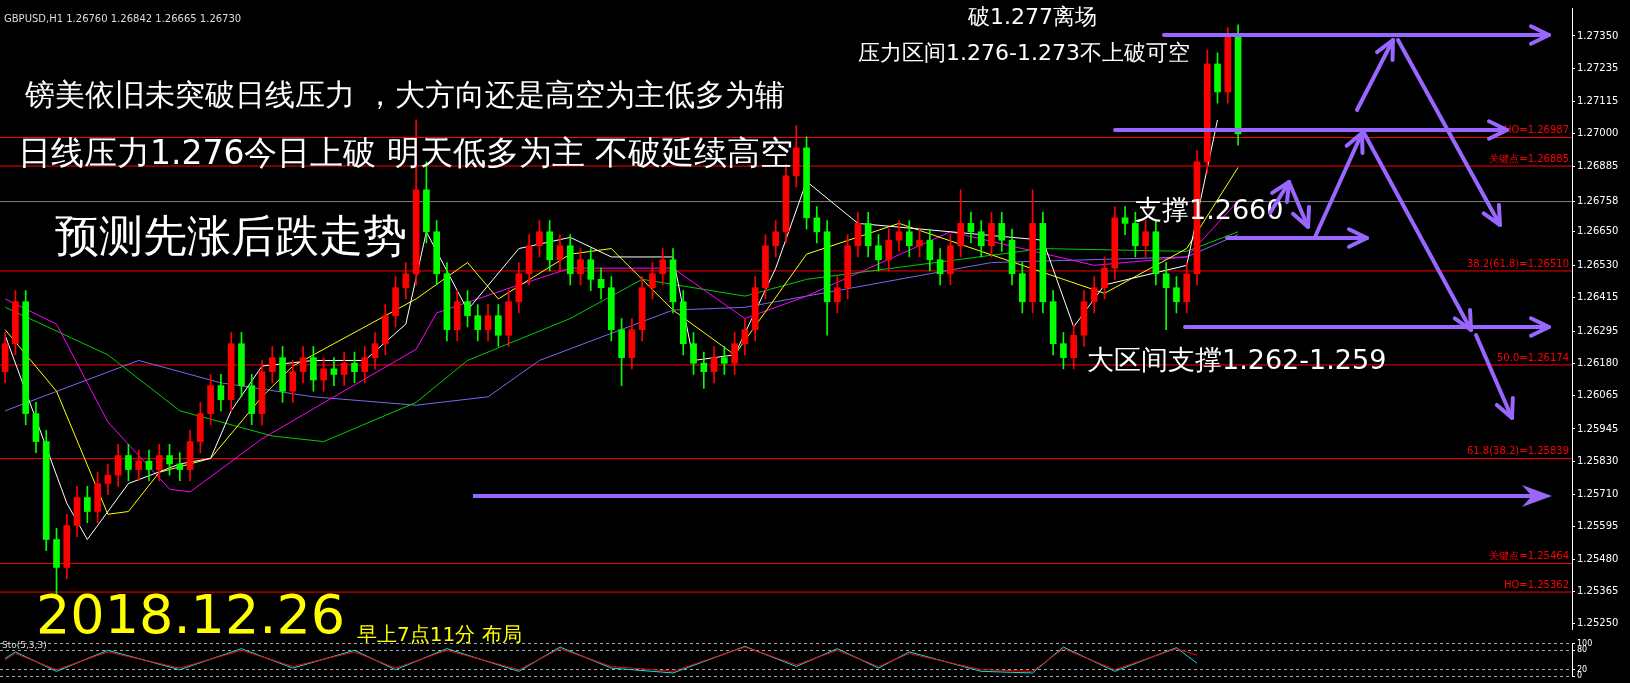 This screenshot has height=683, width=1630. Describe the element at coordinates (1580, 676) in the screenshot. I see `y-tick-label: 0` at that location.